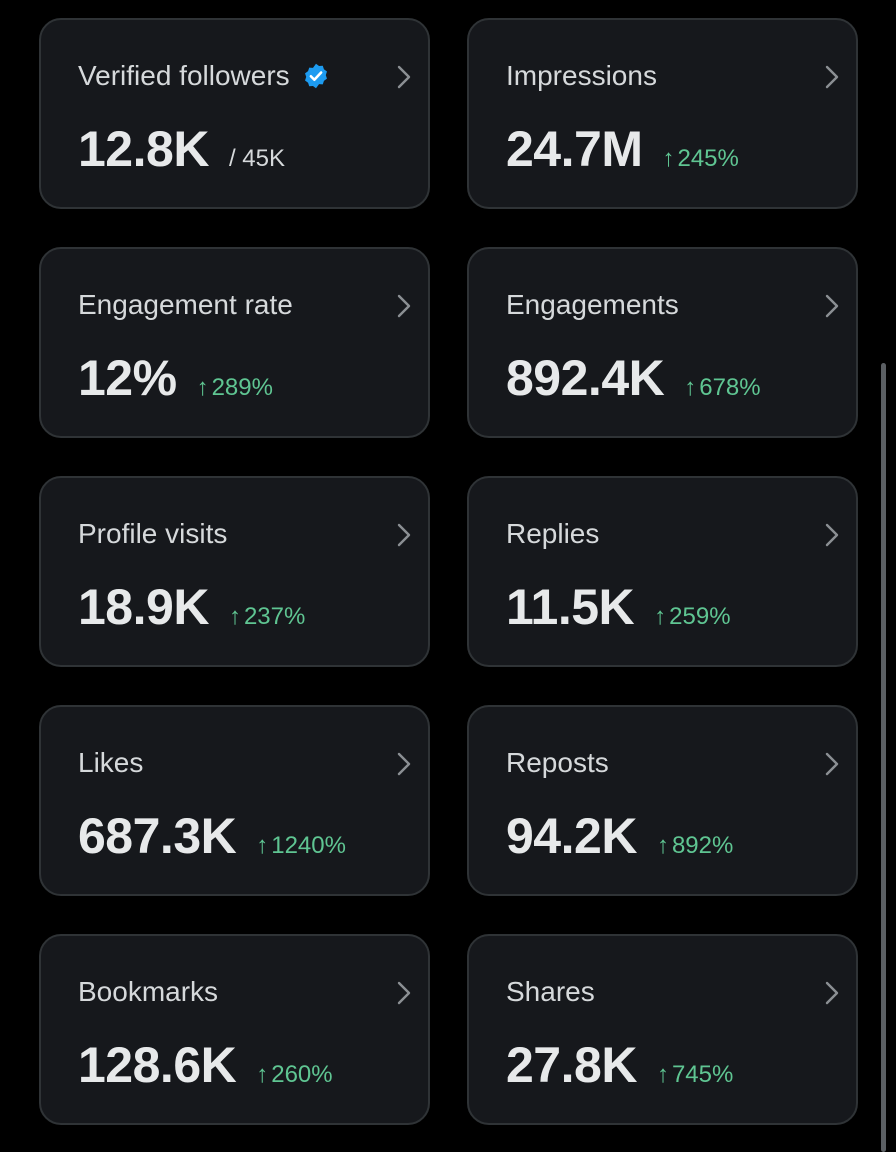 This screenshot has width=896, height=1152. I want to click on card-label: Likes, so click(111, 762).